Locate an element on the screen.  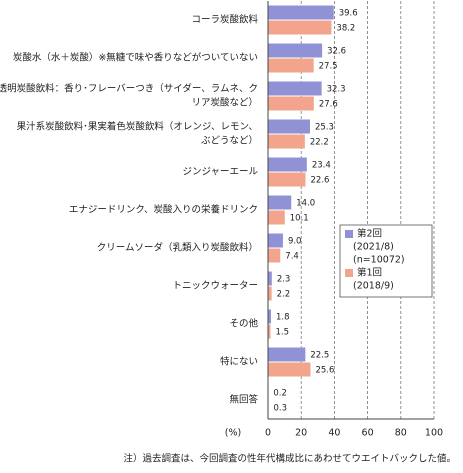
note: 注）過去調査は、今回調査の性年代構成比にあわせてウエイトバックした値。 is located at coordinates (289, 459).